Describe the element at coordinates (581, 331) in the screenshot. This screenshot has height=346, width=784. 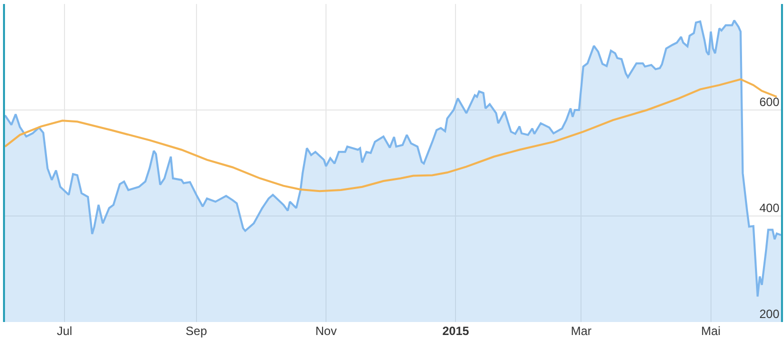
I see `x-tick-label: Mar` at that location.